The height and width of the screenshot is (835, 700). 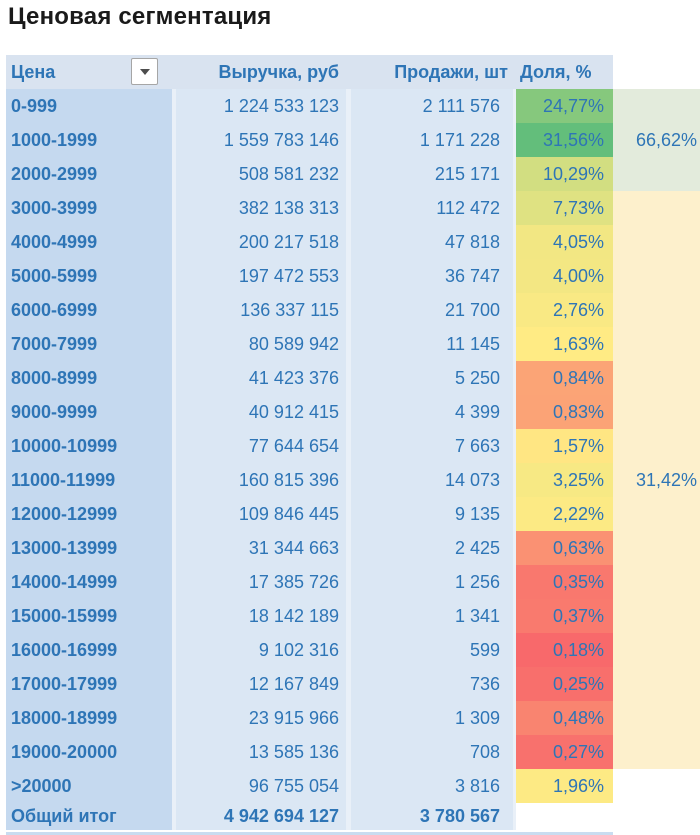 I want to click on revenue-cell: 77 644 654, so click(x=261, y=446).